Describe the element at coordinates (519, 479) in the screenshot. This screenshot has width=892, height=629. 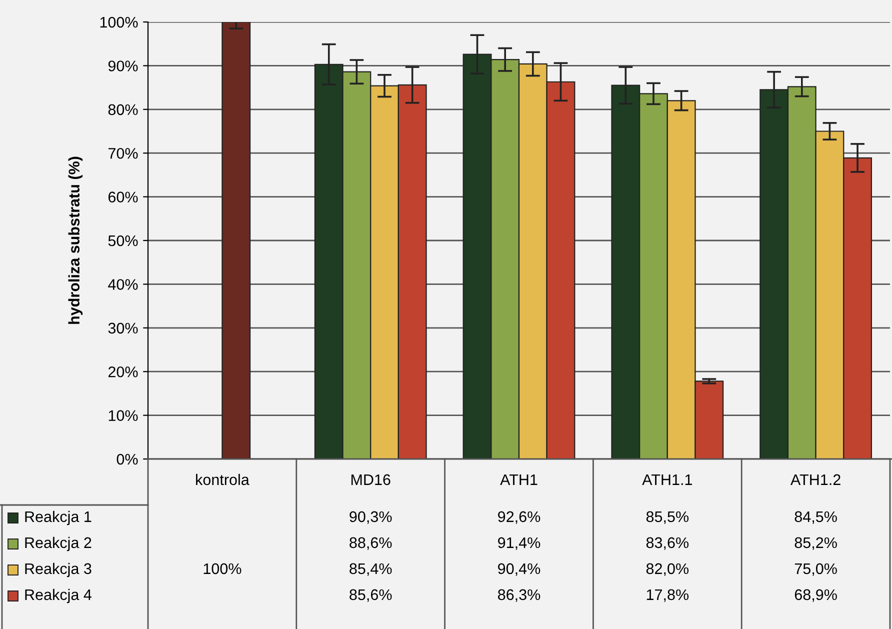
I see `x-tick-label: ATH1` at that location.